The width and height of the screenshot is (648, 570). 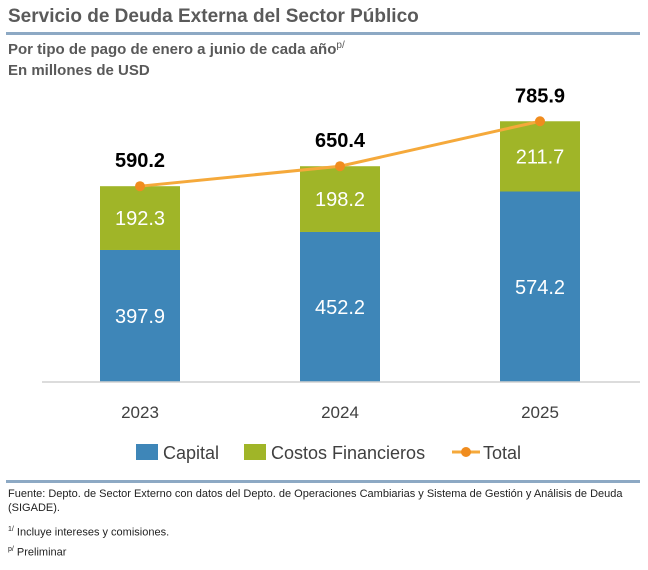 I want to click on legend-marker-total, so click(x=466, y=452).